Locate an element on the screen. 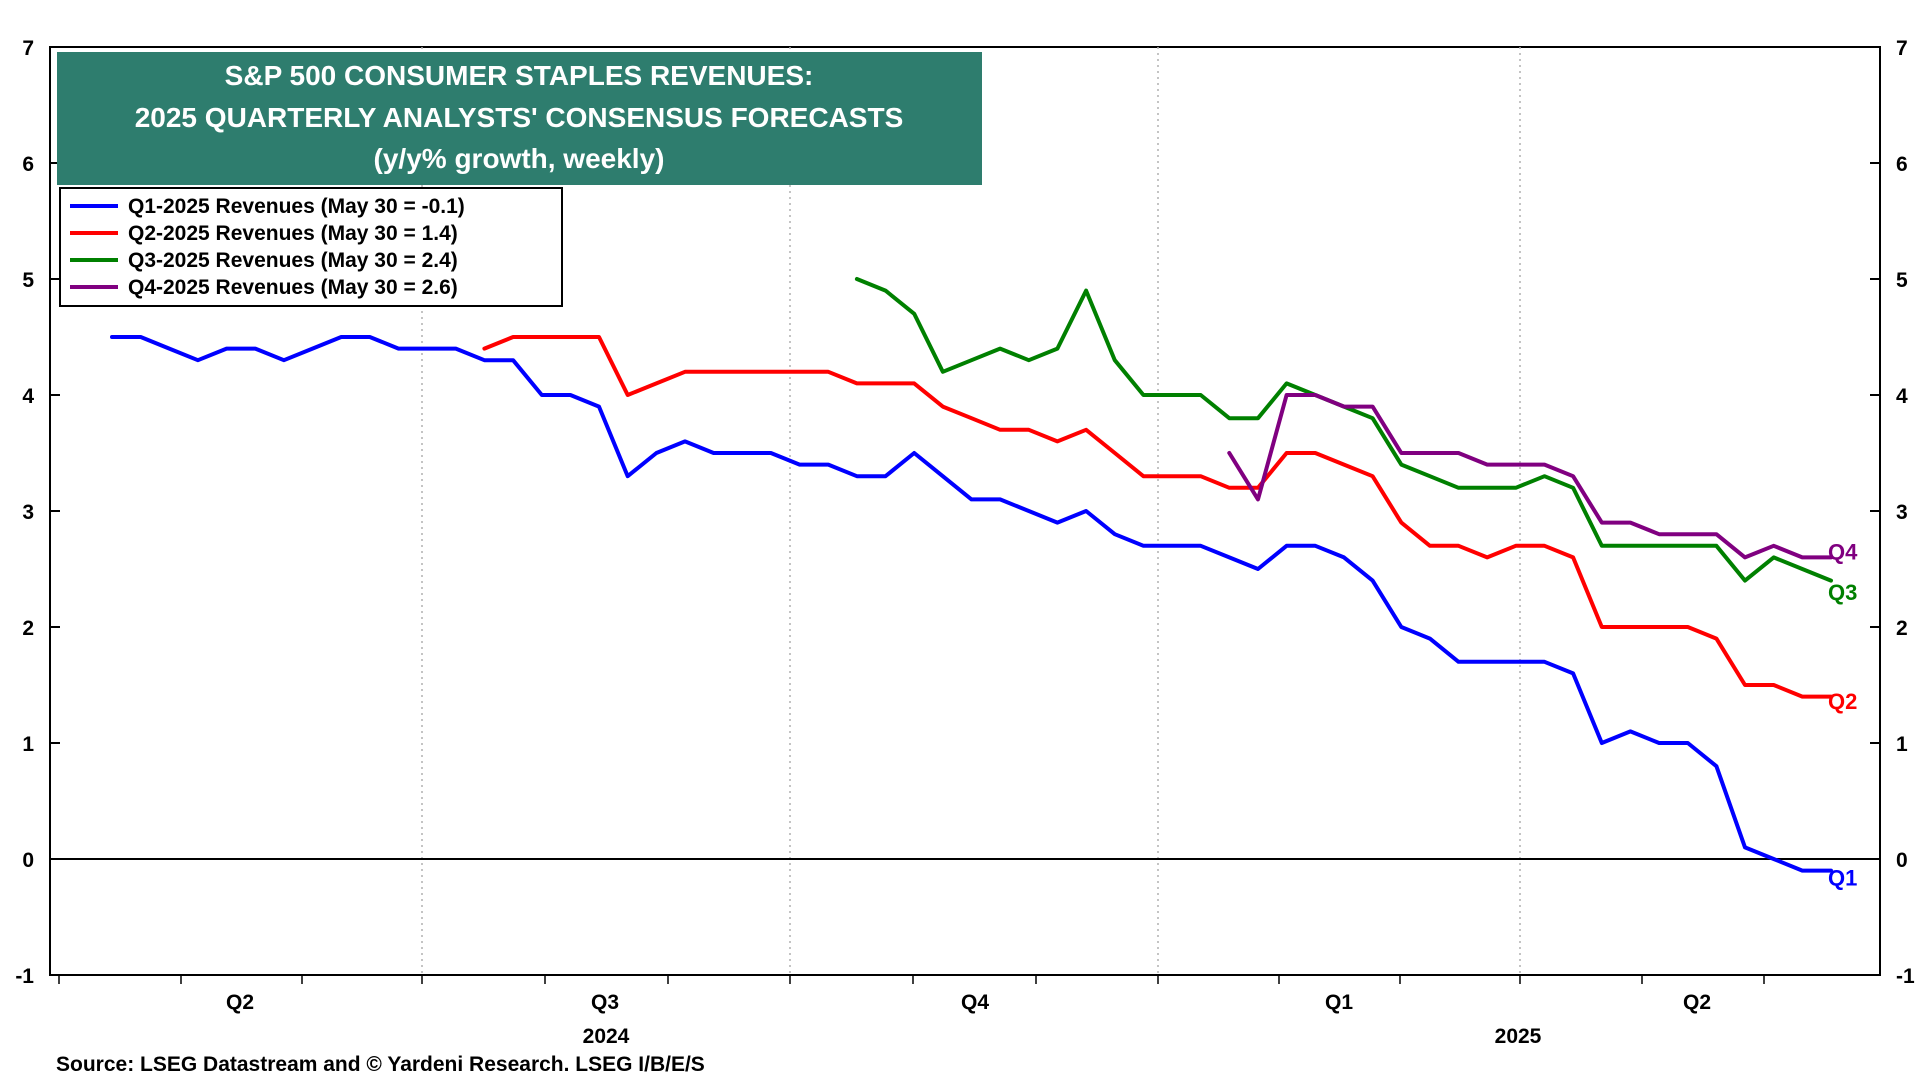 This screenshot has height=1080, width=1920. y-tick-label-right: 3 is located at coordinates (1902, 512).